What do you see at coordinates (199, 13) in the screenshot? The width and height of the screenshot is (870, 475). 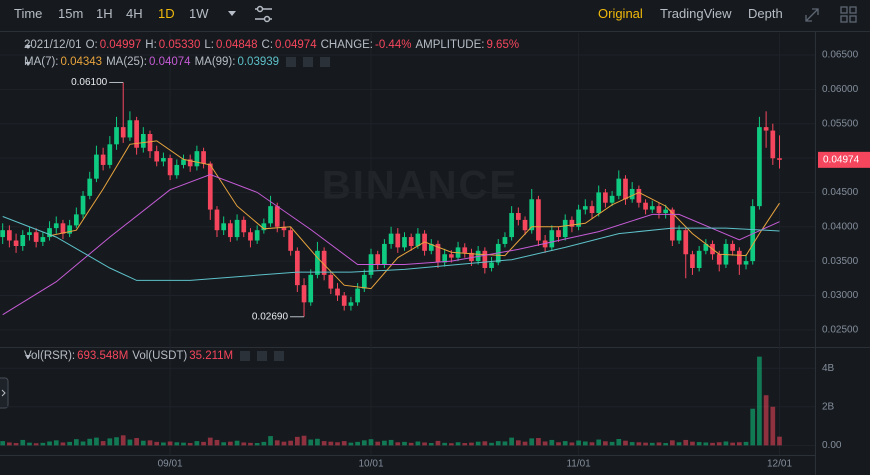 I see `interval-tab: 1W` at bounding box center [199, 13].